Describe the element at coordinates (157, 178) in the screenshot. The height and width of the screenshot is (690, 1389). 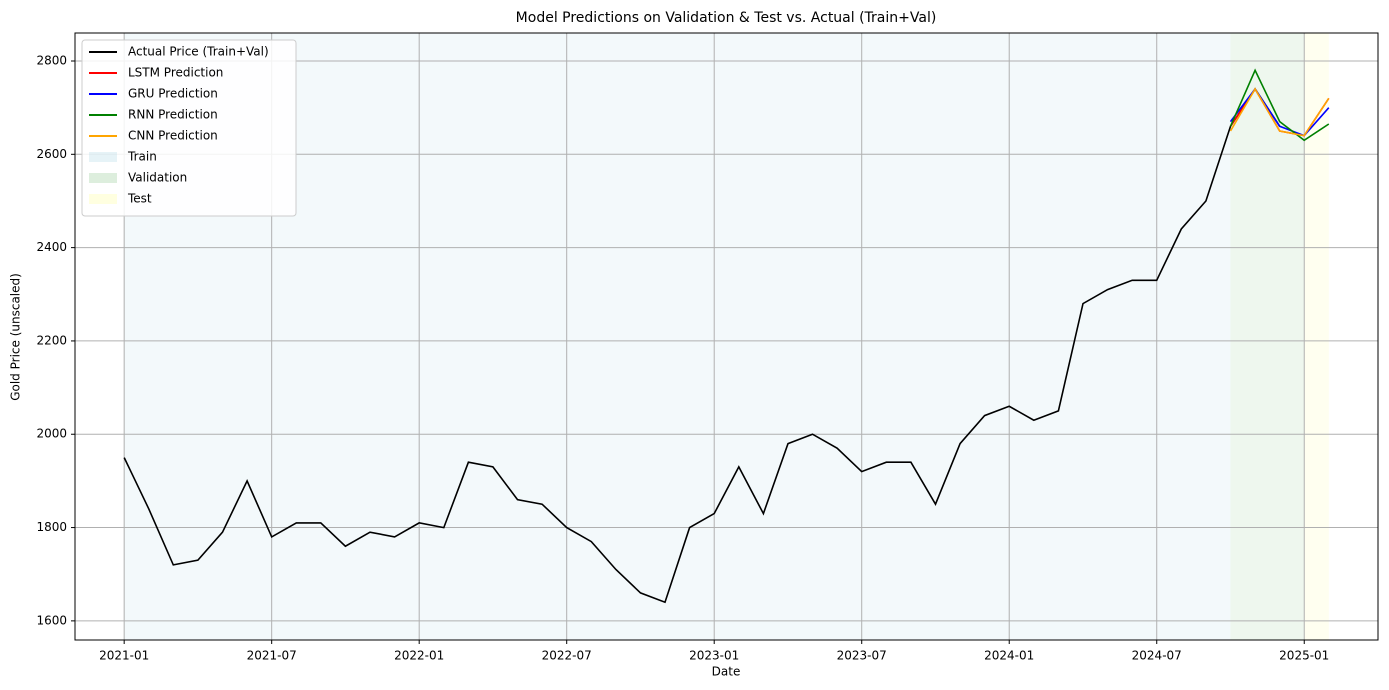
I see `legend-label: Validation` at that location.